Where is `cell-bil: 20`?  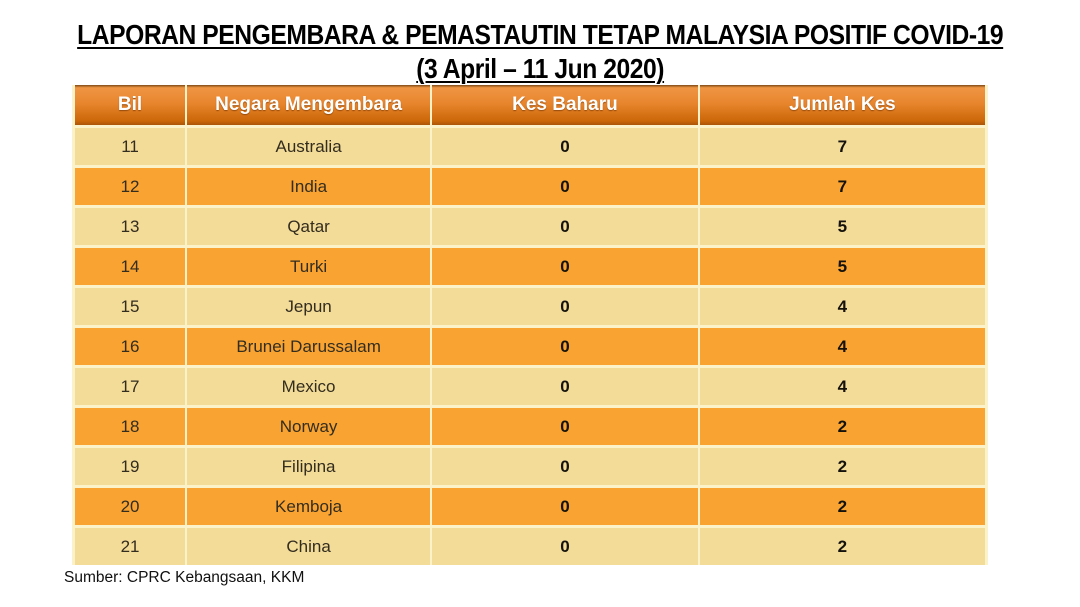
cell-bil: 20 is located at coordinates (130, 506).